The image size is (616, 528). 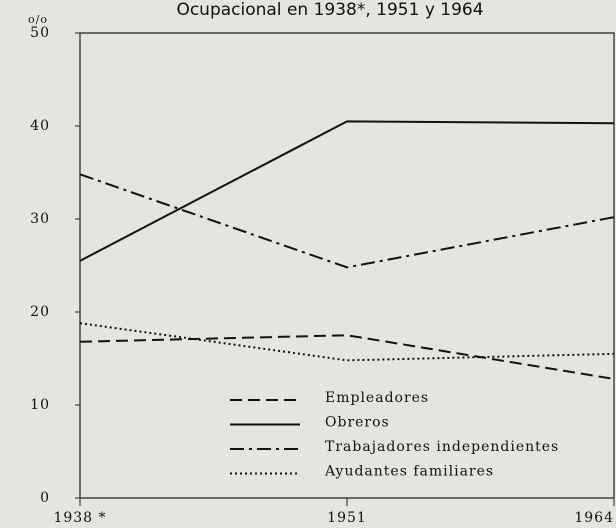 I want to click on legend-label: Obreros, so click(x=357, y=423).